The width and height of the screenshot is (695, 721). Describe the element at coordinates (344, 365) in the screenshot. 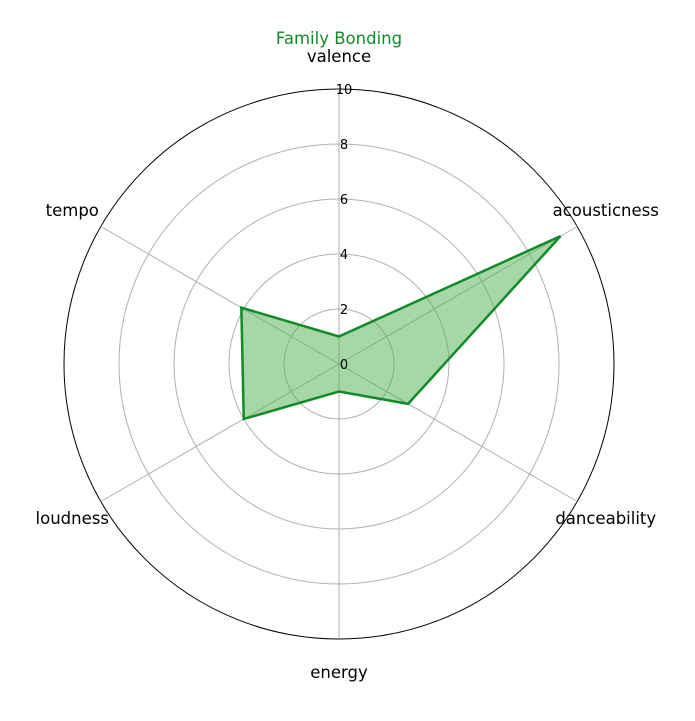

I see `radial-tick-label: 0` at that location.